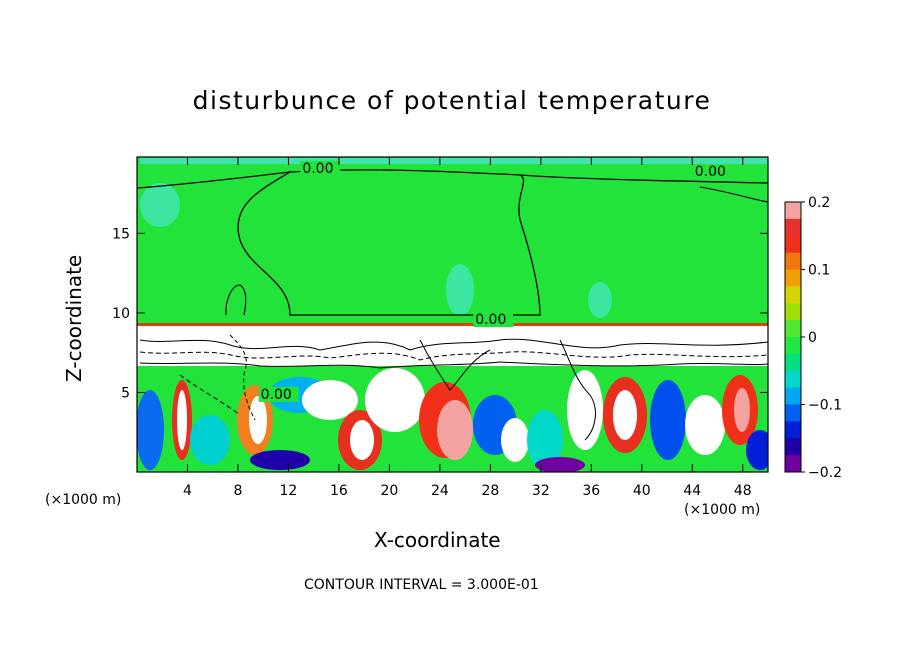 This screenshot has width=904, height=654. What do you see at coordinates (389, 243) in the screenshot?
I see `zero-contour-upper-loop` at bounding box center [389, 243].